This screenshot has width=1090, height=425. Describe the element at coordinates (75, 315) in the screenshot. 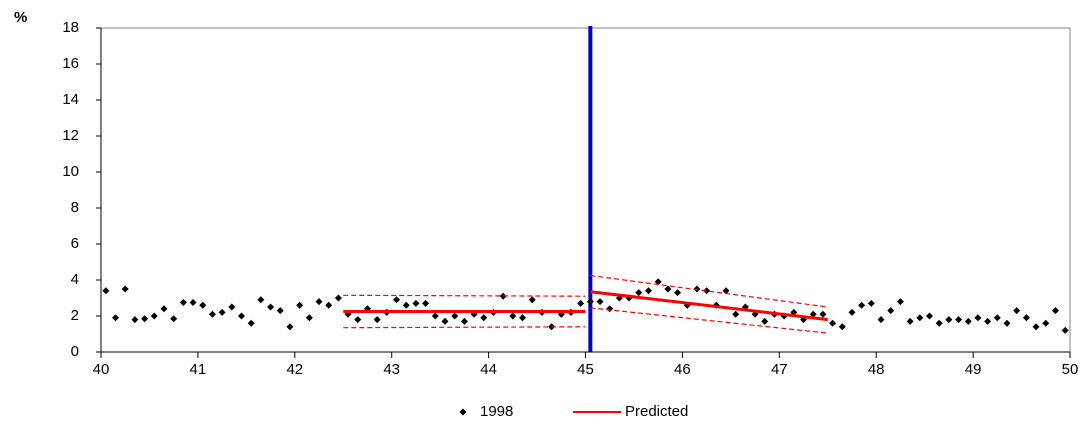

I see `y-tick-label: 2` at that location.